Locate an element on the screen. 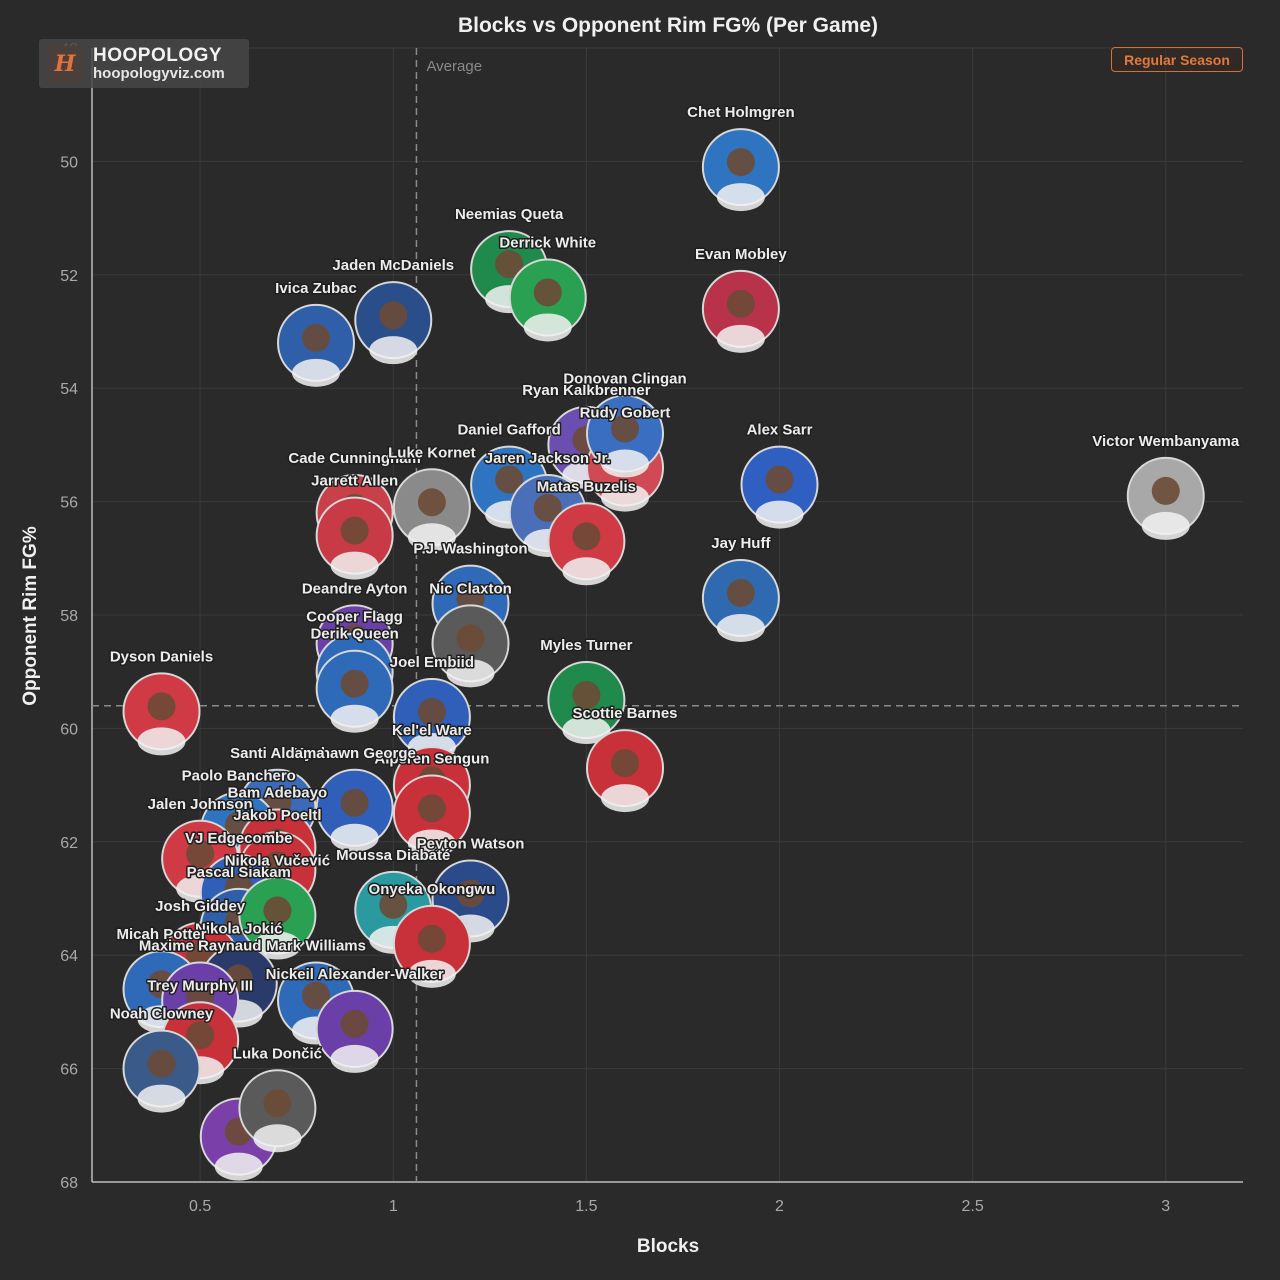 This screenshot has height=1280, width=1280. player-label: Derrick White is located at coordinates (547, 242).